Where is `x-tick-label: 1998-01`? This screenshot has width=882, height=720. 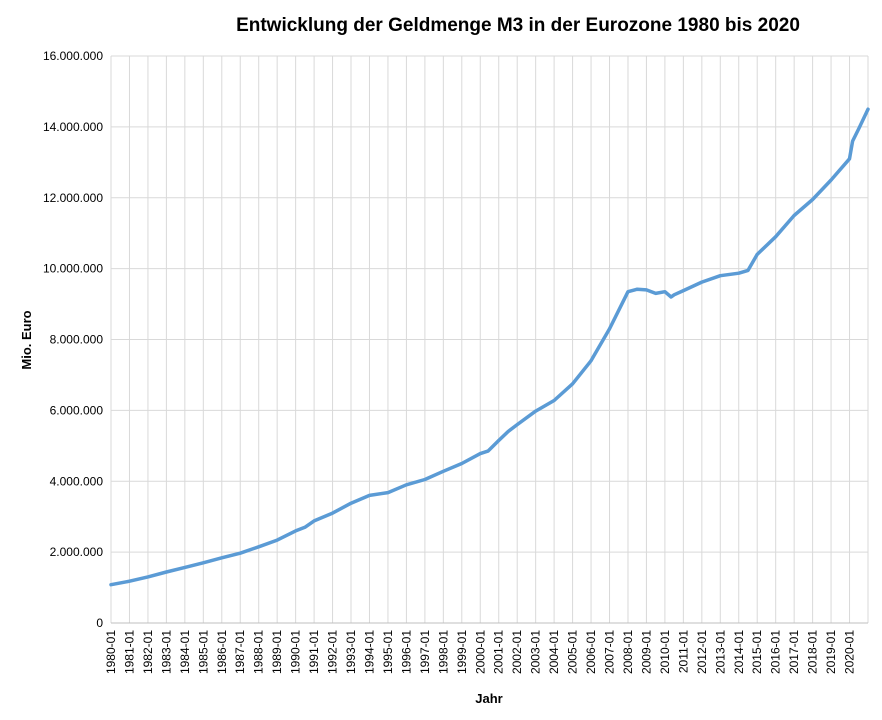 x-tick-label: 1998-01 is located at coordinates (443, 652).